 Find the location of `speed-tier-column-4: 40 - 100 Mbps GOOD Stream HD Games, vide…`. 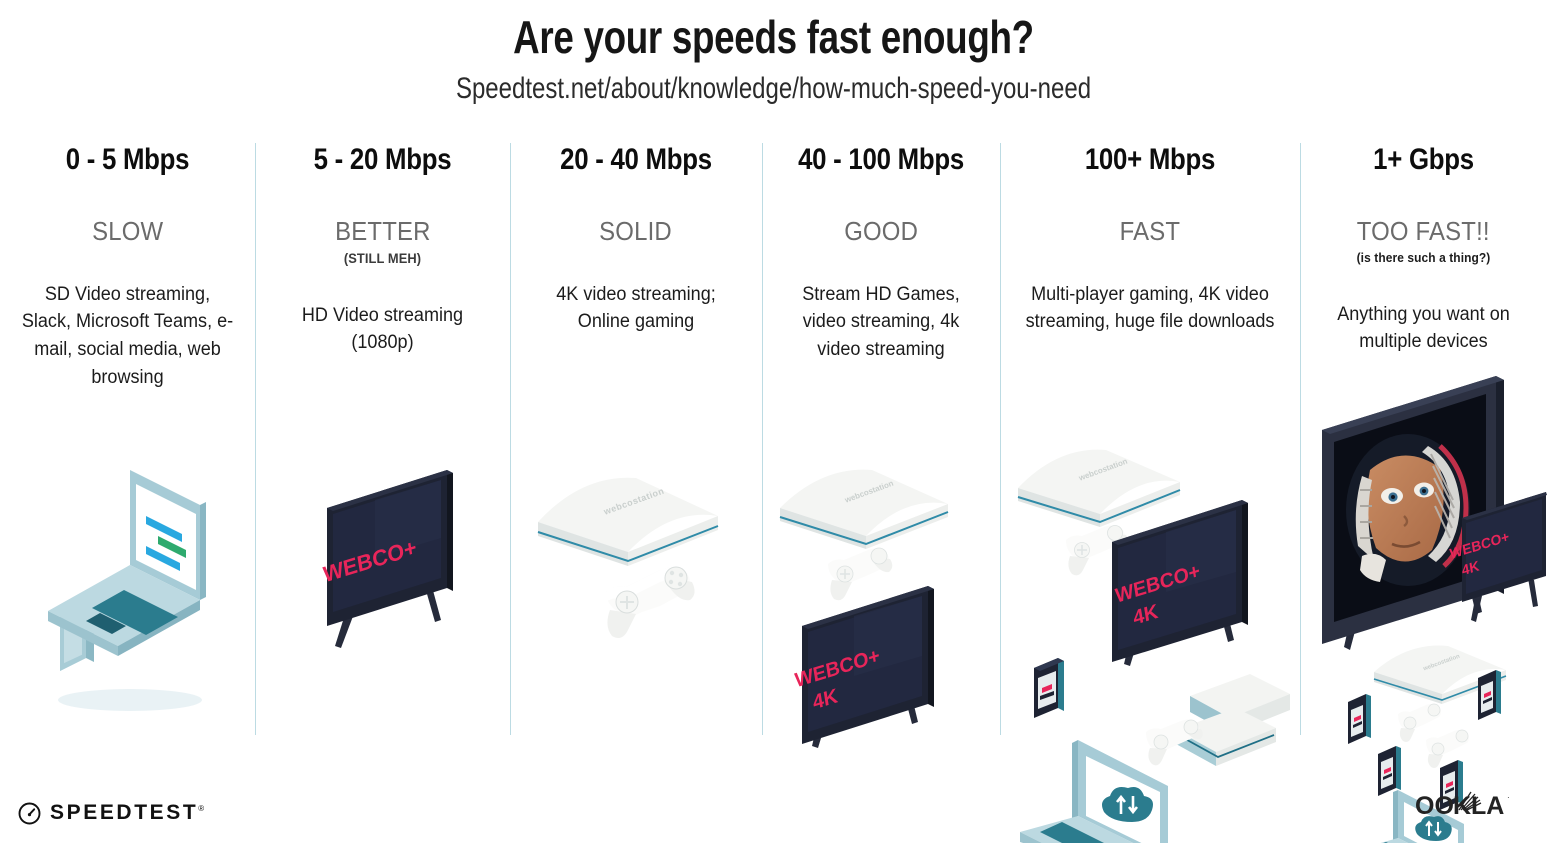

speed-tier-column-4: 40 - 100 Mbps GOOD Stream HD Games, vide… is located at coordinates (881, 440).